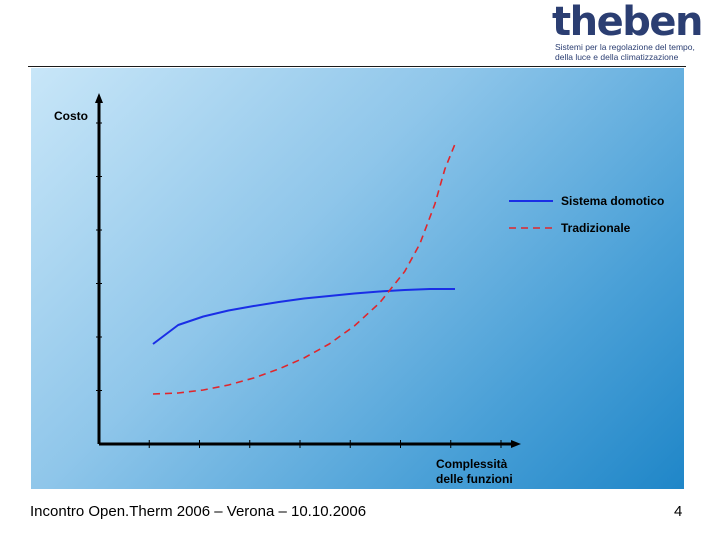 The image size is (720, 540). What do you see at coordinates (678, 511) in the screenshot?
I see `page-number: 4` at bounding box center [678, 511].